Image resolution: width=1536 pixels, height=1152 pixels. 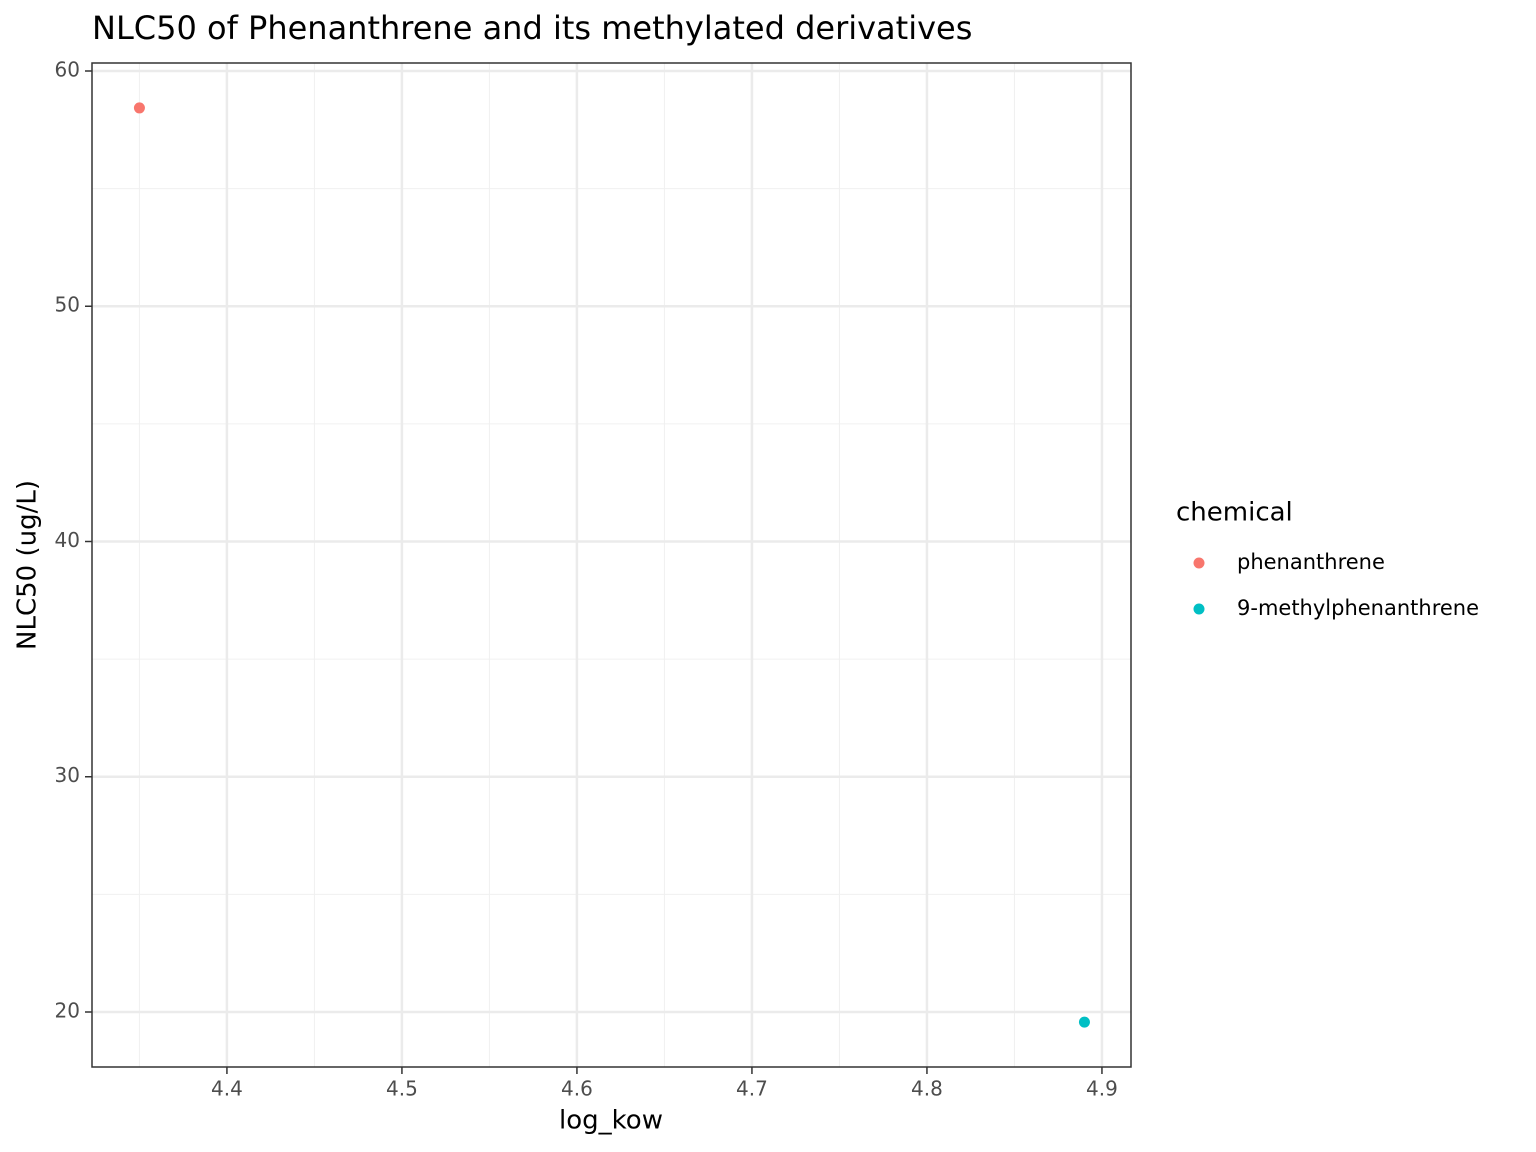 I want to click on y-tick-label: 40, so click(x=67, y=540).